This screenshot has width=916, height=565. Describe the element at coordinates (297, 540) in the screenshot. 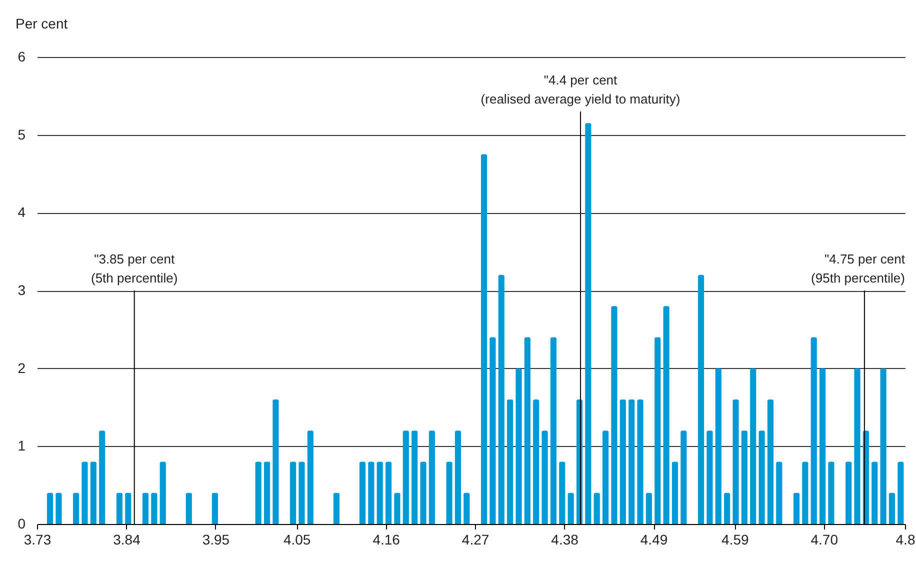

I see `x-tick-label: 4.05` at that location.